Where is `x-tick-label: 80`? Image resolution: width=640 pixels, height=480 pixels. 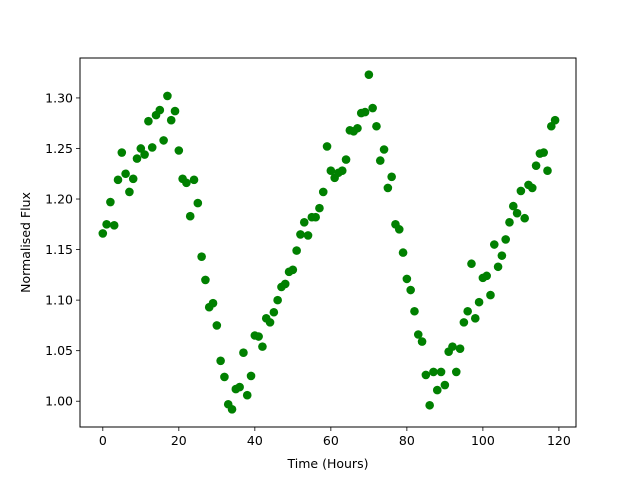
x-tick-label: 80 is located at coordinates (407, 440).